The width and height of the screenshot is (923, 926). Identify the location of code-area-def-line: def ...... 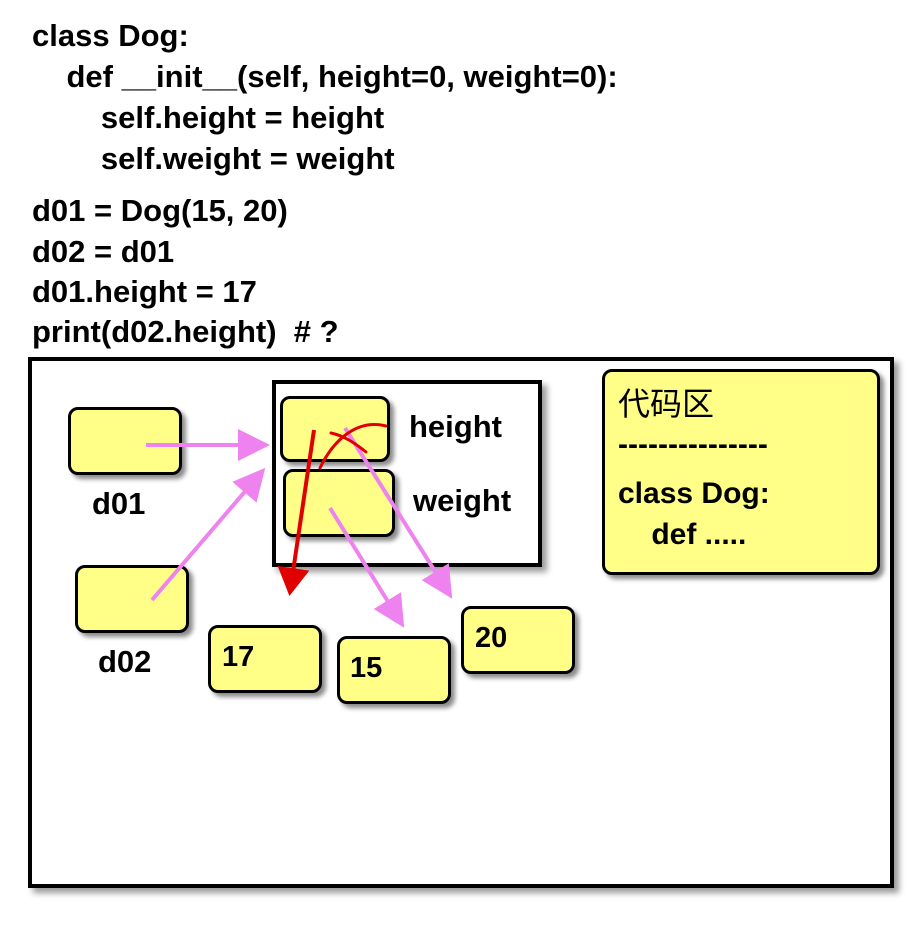
(682, 534).